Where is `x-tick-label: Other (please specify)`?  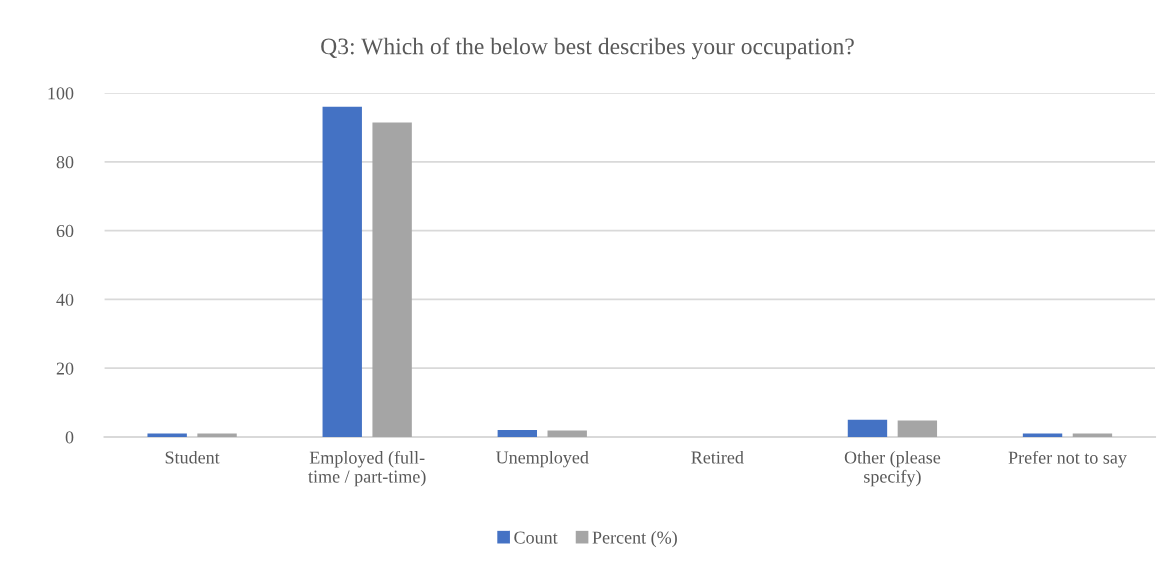
x-tick-label: Other (please specify) is located at coordinates (892, 468).